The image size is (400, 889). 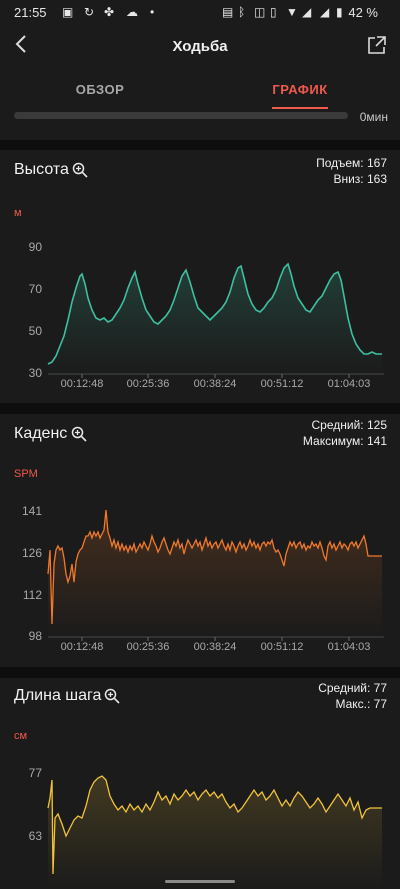 I want to click on cloud-icon: ☁, so click(x=132, y=12).